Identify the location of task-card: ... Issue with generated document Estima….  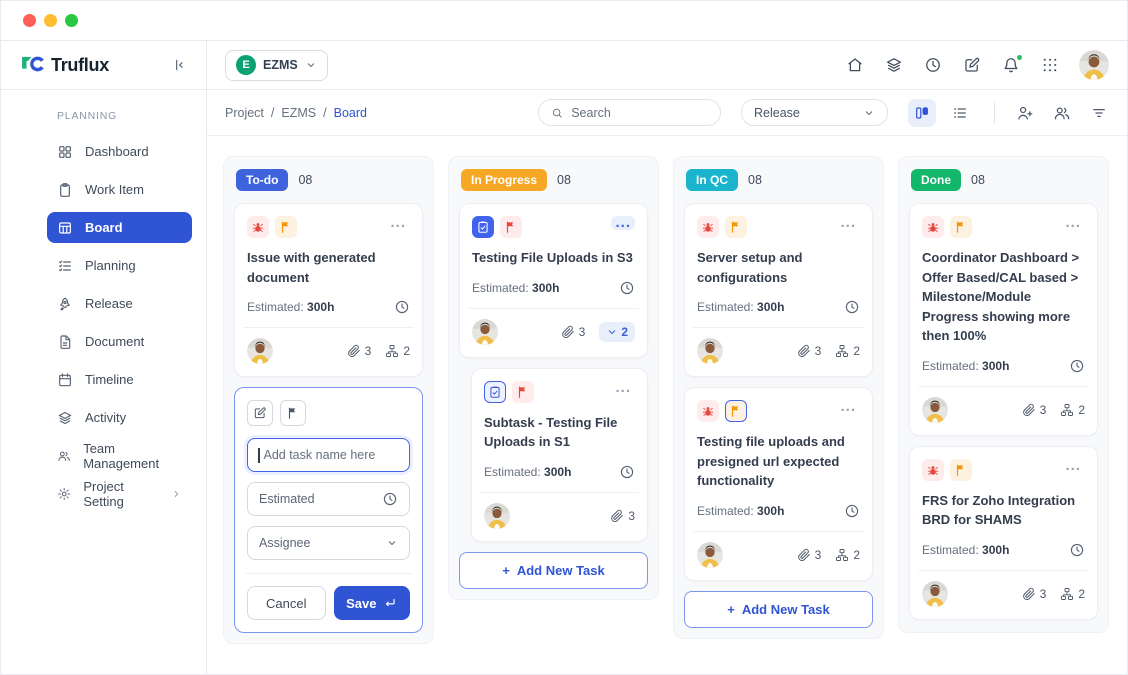
(328, 290).